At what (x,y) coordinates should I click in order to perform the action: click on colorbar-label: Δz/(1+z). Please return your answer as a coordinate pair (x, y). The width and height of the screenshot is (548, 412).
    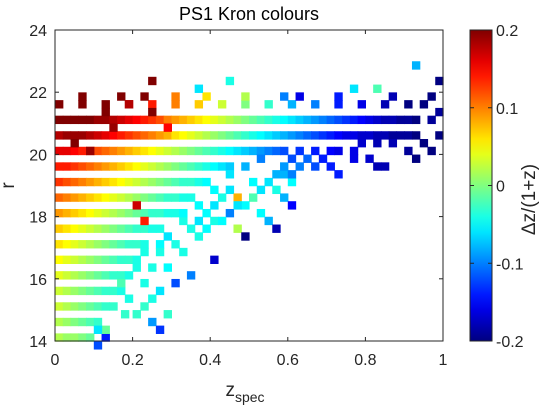
    Looking at the image, I should click on (529, 199).